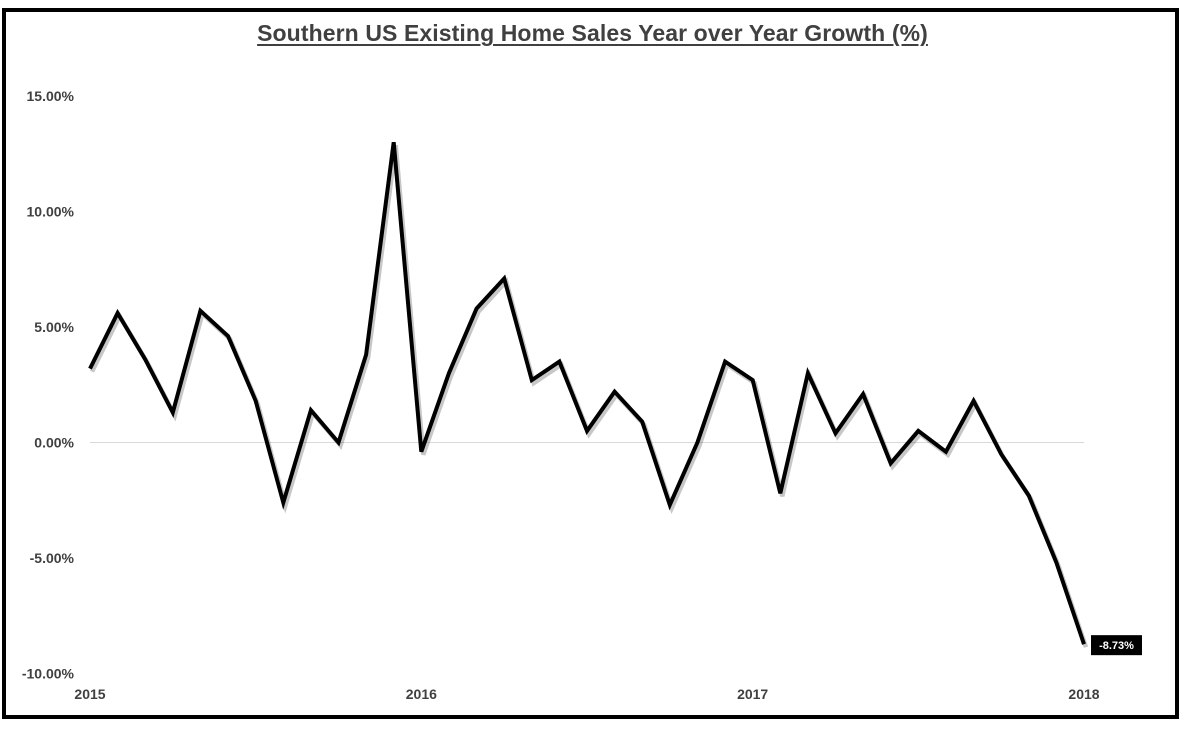 The width and height of the screenshot is (1195, 735). I want to click on x-tick-label: 2015, so click(89, 694).